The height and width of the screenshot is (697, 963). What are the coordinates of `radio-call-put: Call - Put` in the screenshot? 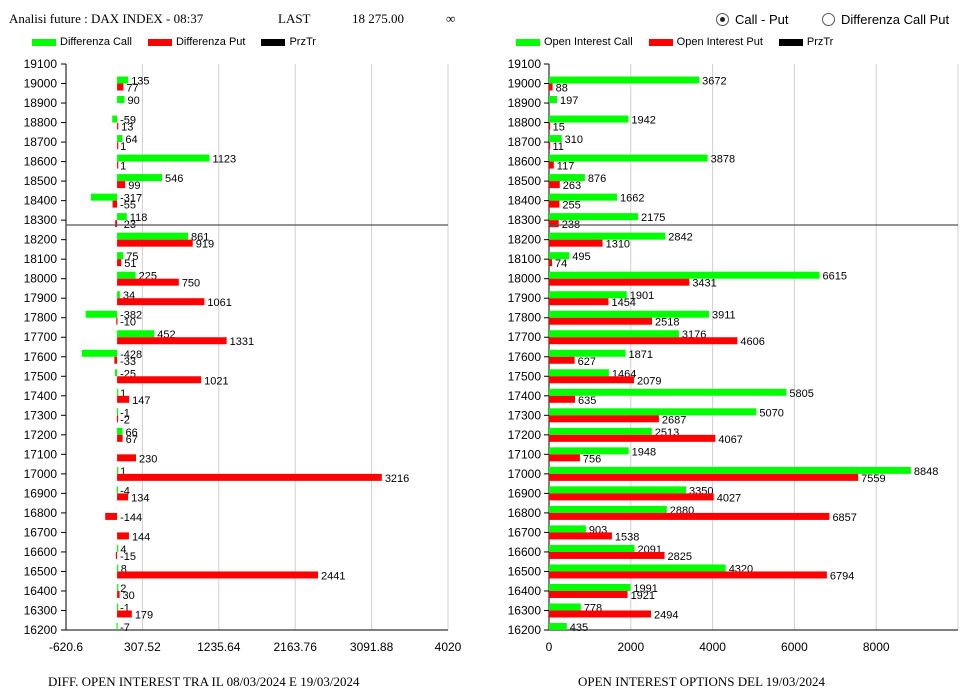 It's located at (752, 19).